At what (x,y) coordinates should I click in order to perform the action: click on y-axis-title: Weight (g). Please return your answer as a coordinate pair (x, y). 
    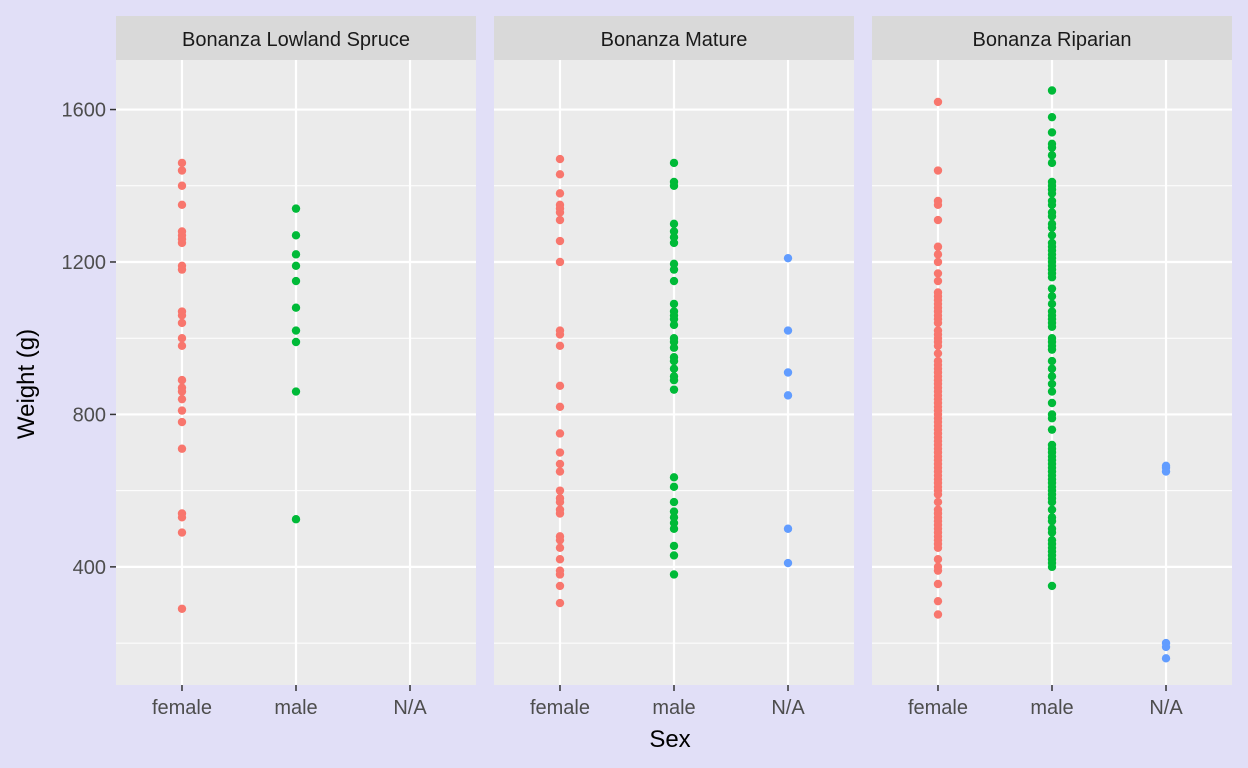
    Looking at the image, I should click on (26, 384).